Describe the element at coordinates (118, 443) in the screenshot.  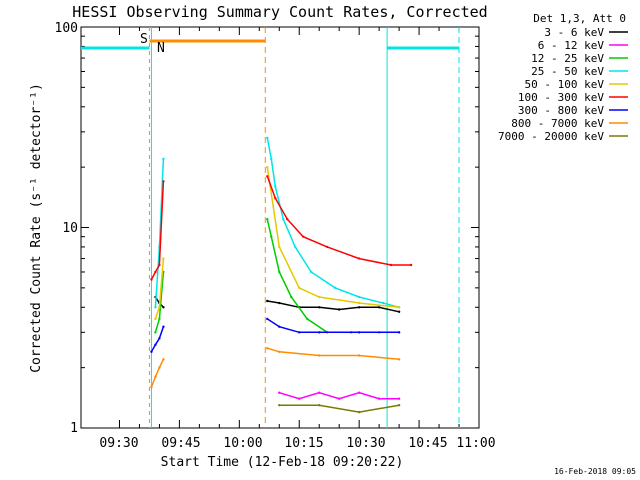
I see `x-tick-label-0930: 09:30` at that location.